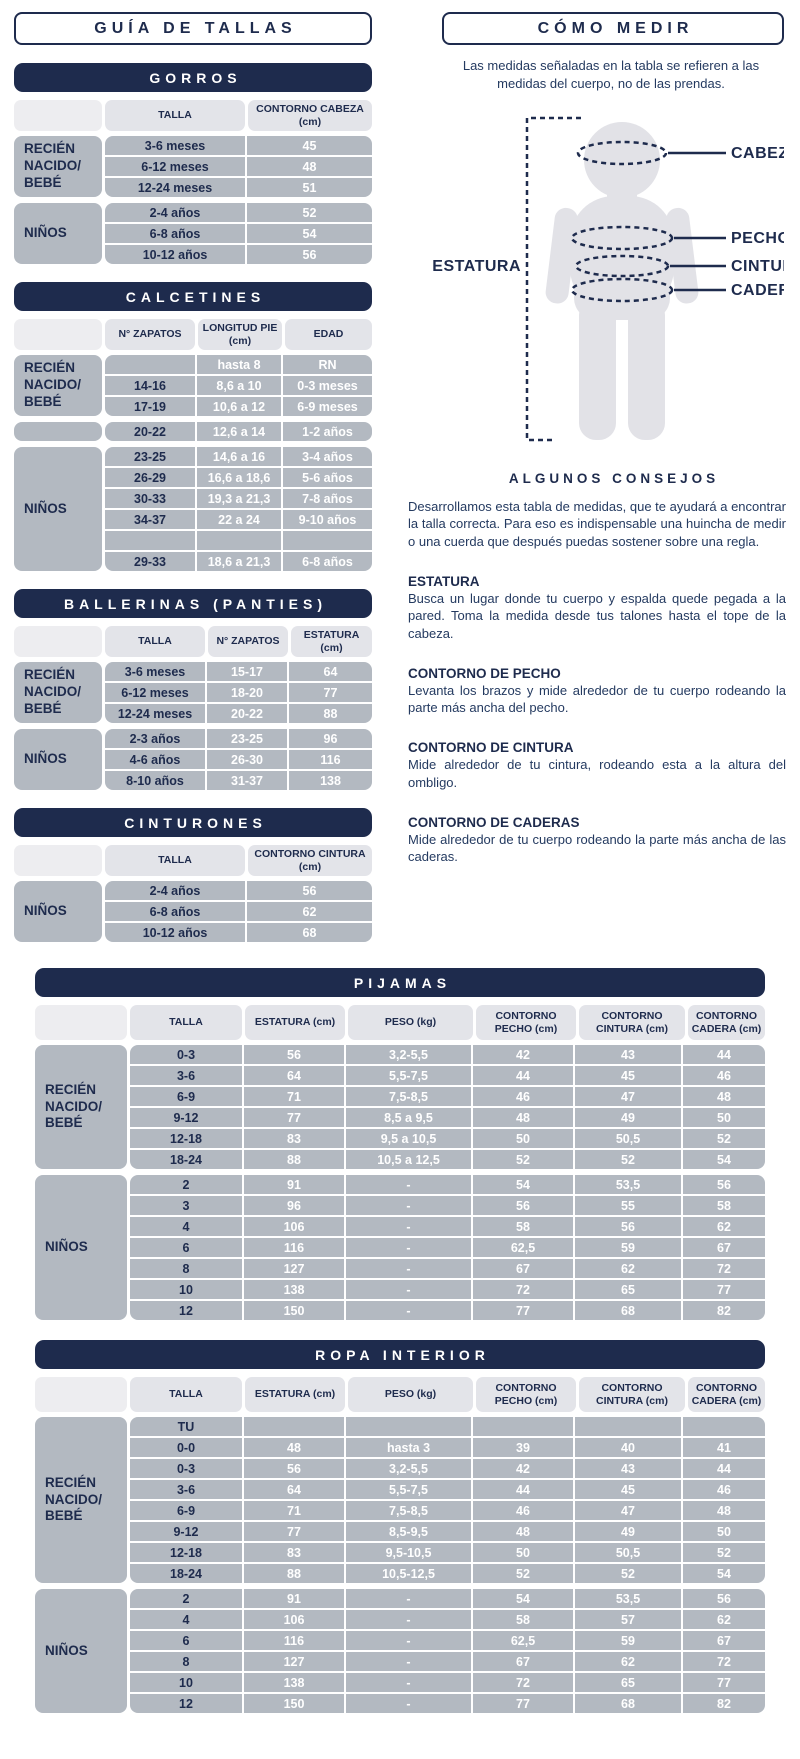 The width and height of the screenshot is (800, 1759). What do you see at coordinates (330, 759) in the screenshot?
I see `table-cell: 116` at bounding box center [330, 759].